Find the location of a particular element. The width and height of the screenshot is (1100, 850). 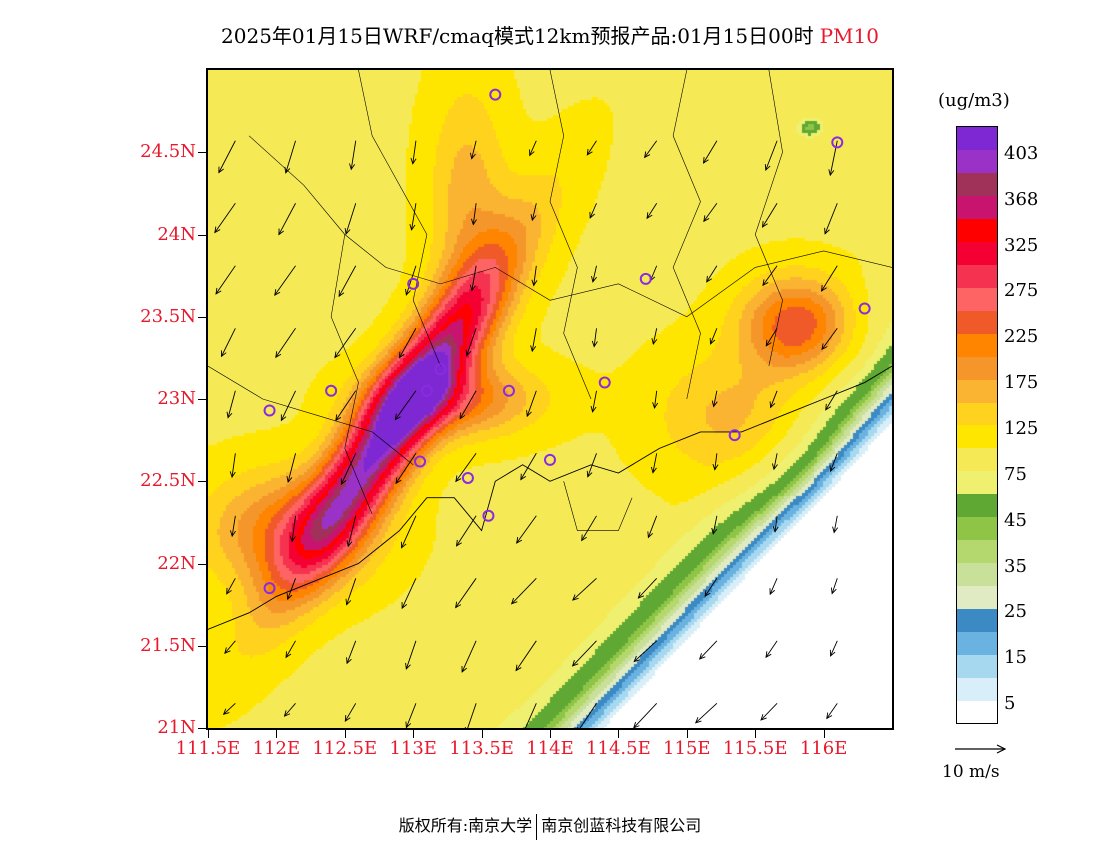

wind-reference-arrow is located at coordinates (981, 749).